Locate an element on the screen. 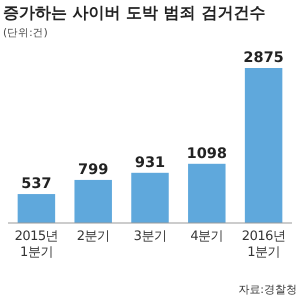 This screenshot has width=300, height=301. data-label: 931 is located at coordinates (150, 162).